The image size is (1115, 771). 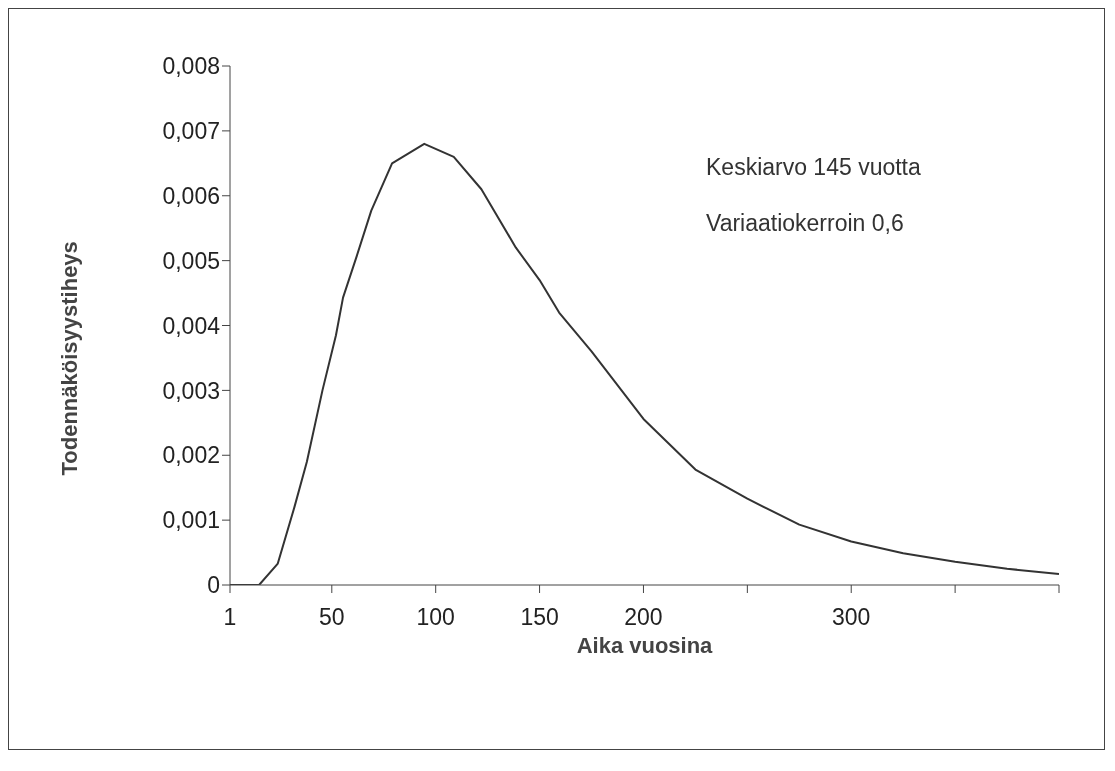 I want to click on y-tick-label: 0,008, so click(x=191, y=66).